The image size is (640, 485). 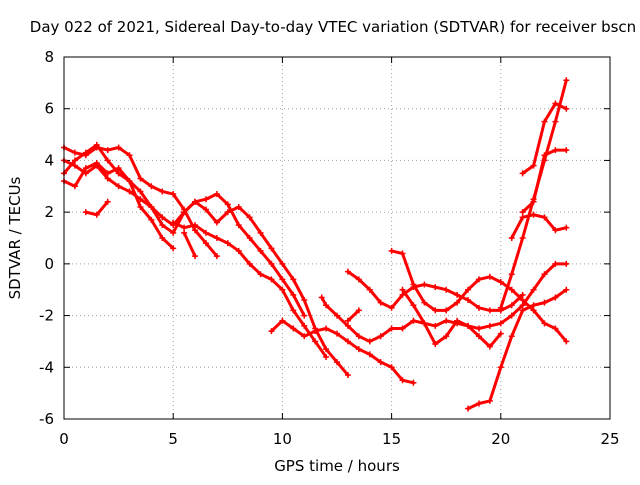 What do you see at coordinates (500, 439) in the screenshot?
I see `x-tick-label: 20` at bounding box center [500, 439].